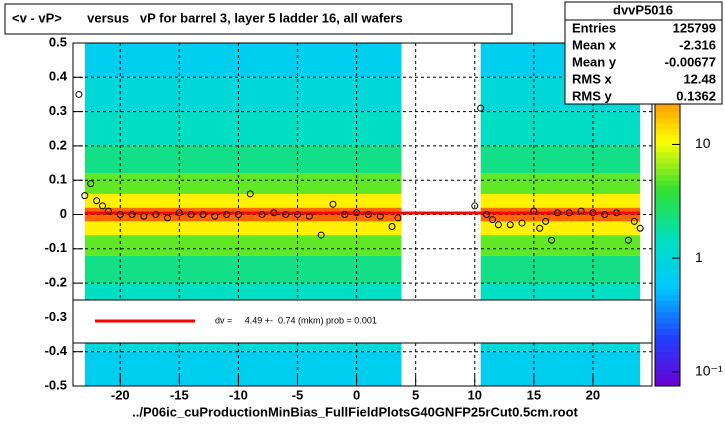  I want to click on legend-text: dv = 4.49 +- 0.74 (mkm) prob = 0.001, so click(296, 320).